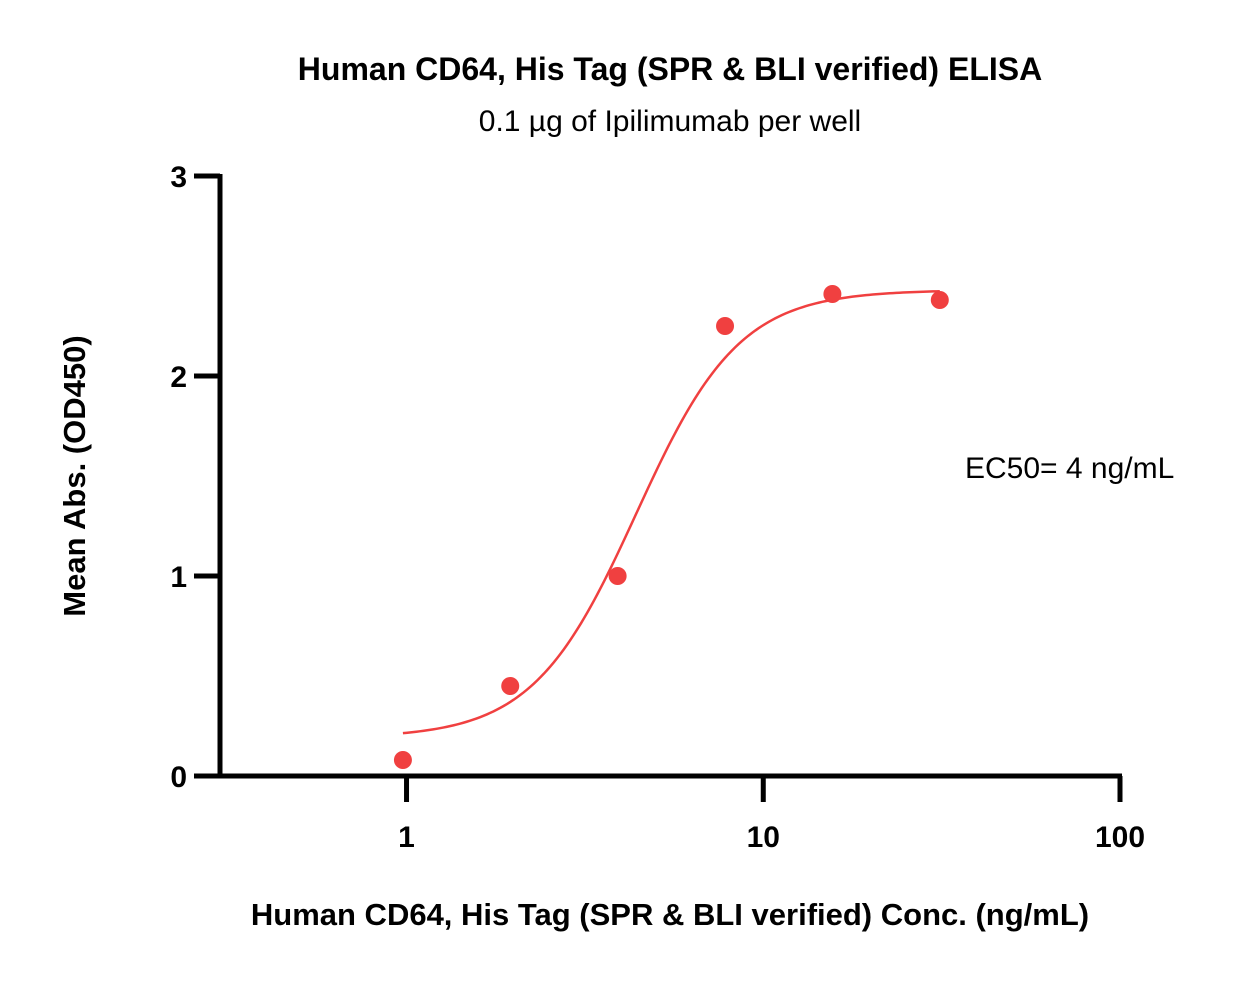 Image resolution: width=1259 pixels, height=981 pixels. What do you see at coordinates (178, 377) in the screenshot?
I see `y-tick-label: 2` at bounding box center [178, 377].